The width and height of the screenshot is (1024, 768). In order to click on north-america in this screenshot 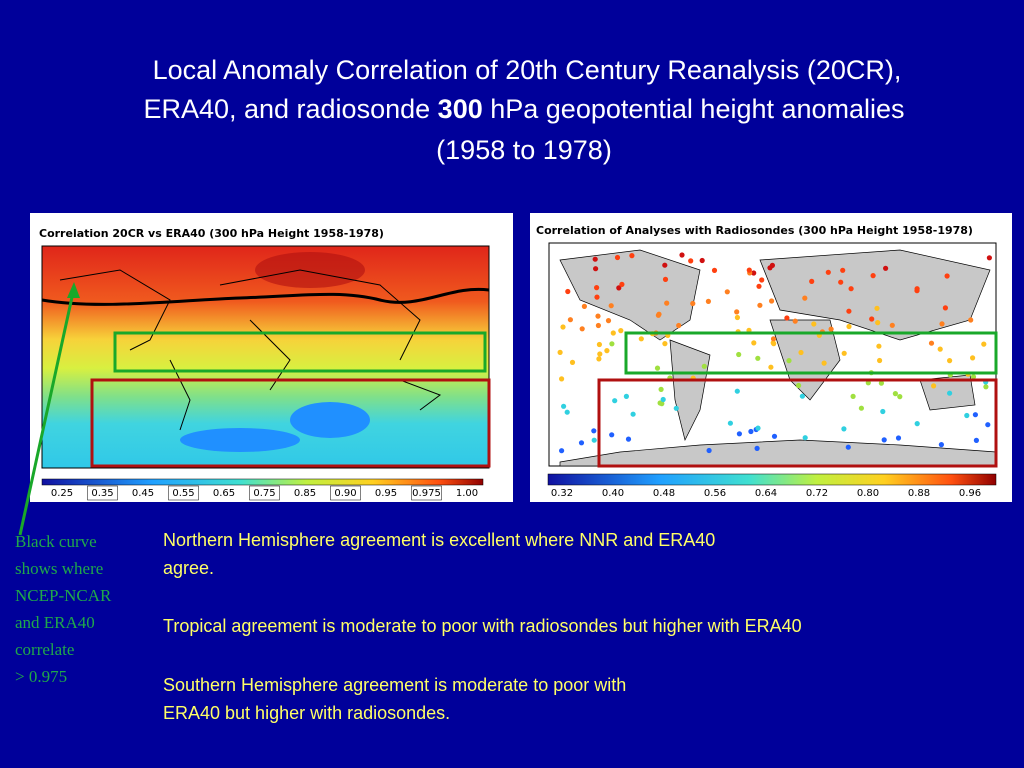, I will do `click(630, 295)`.